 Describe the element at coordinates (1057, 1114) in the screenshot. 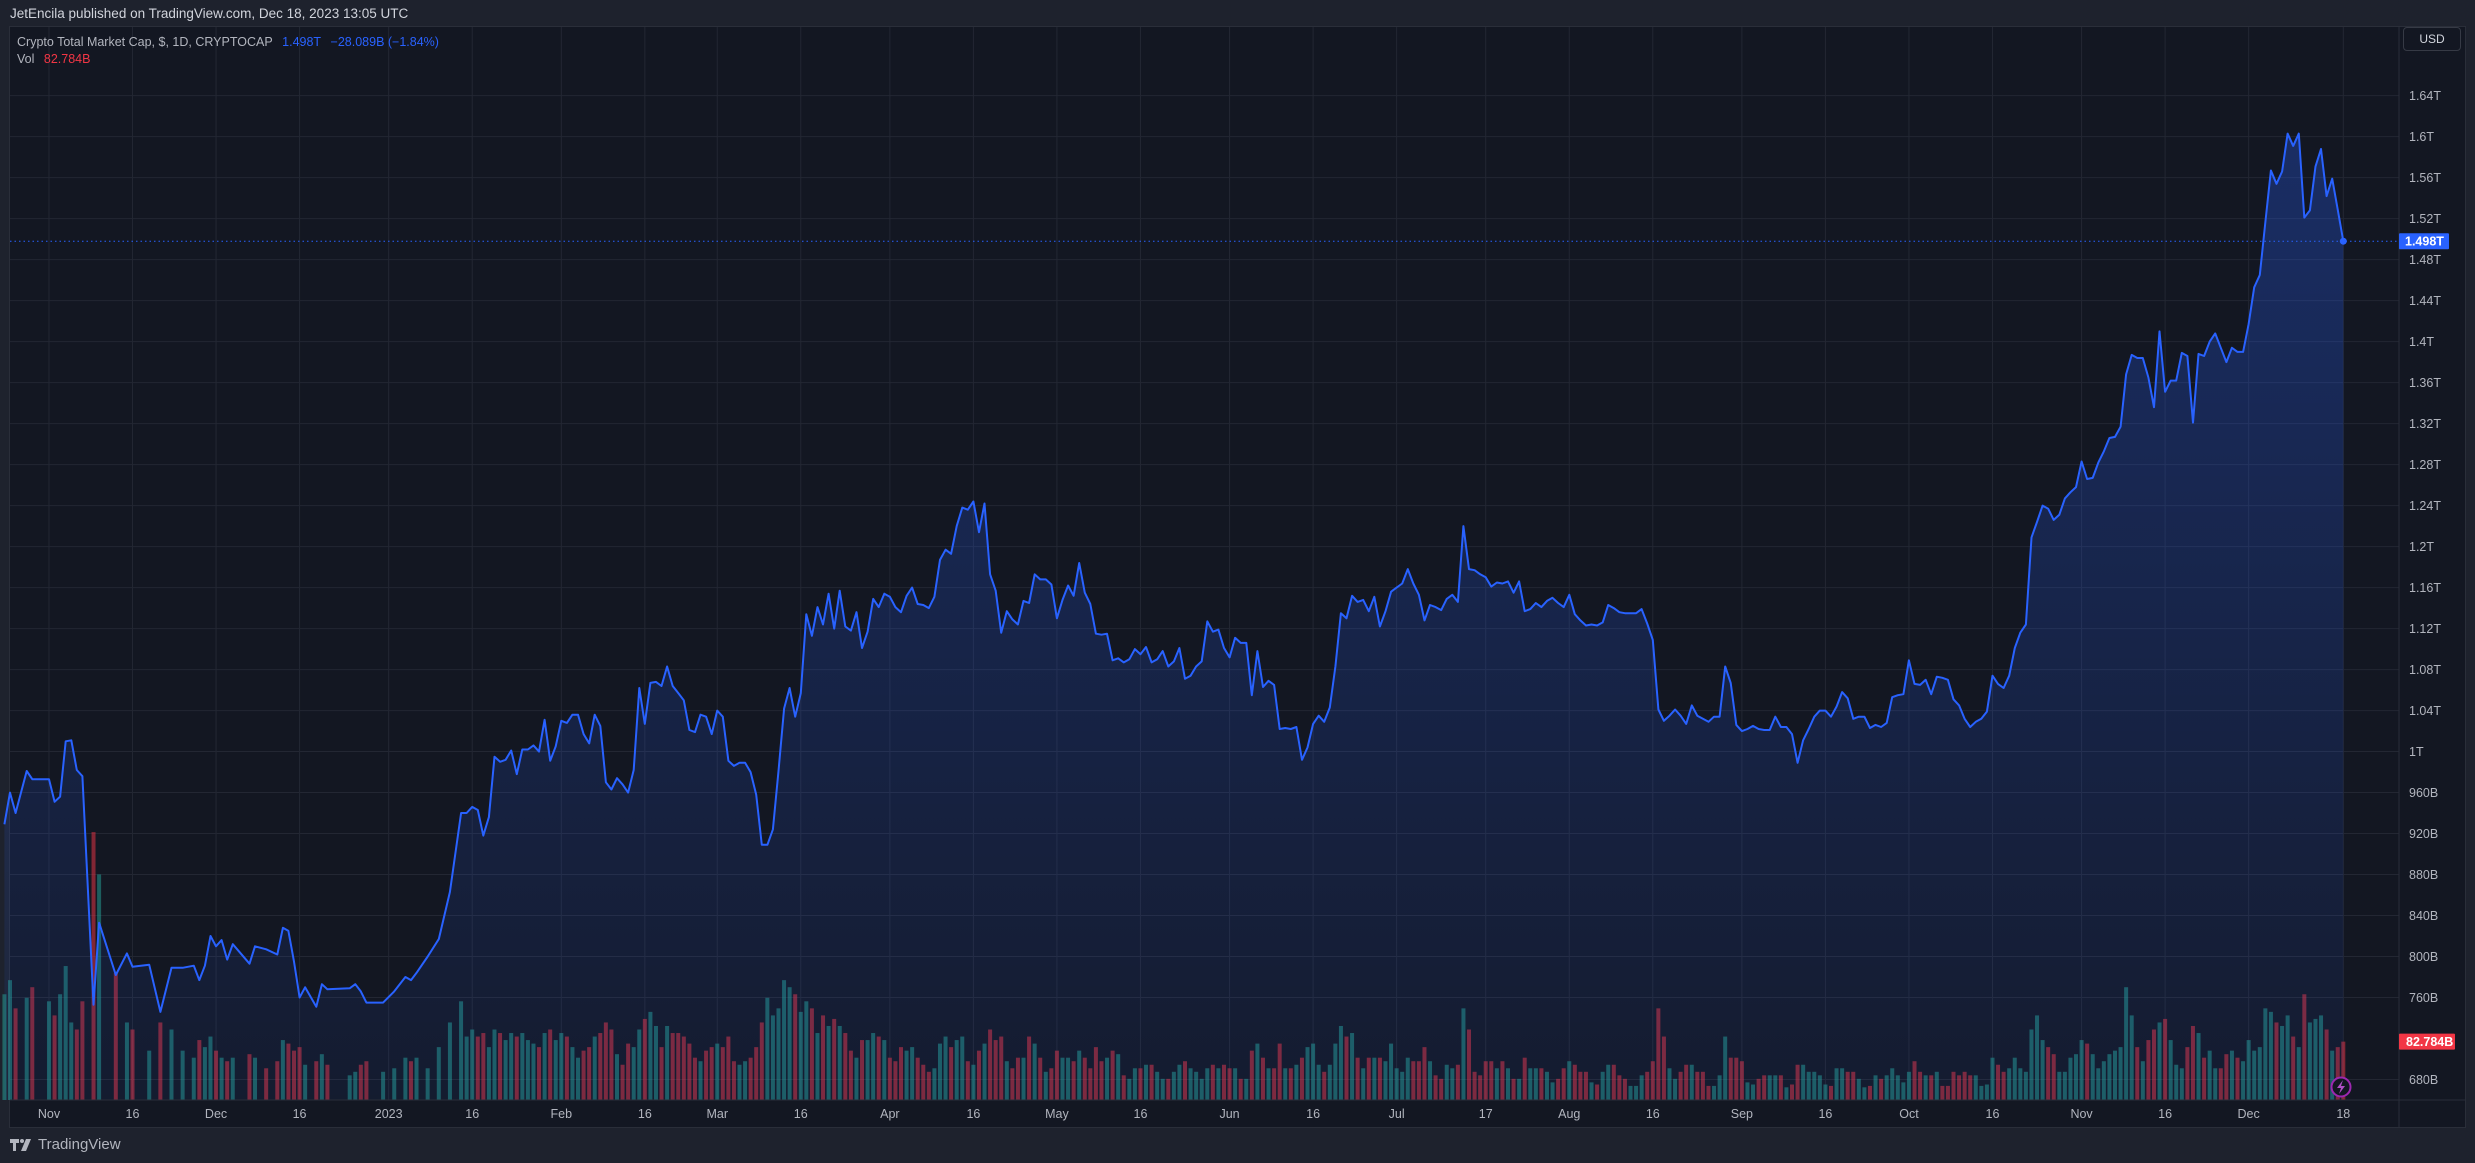

I see `time-tick-label: May` at that location.